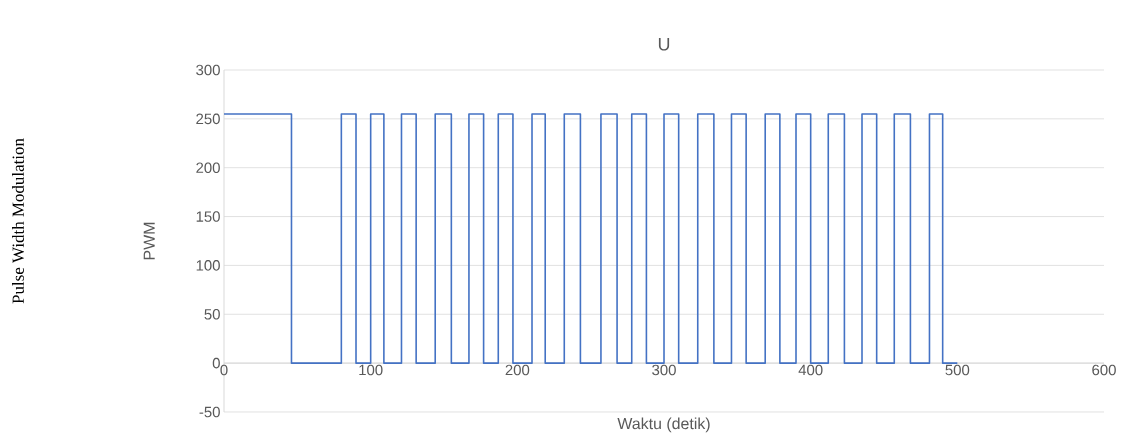 This screenshot has height=441, width=1125. I want to click on y-tick-label: 250, so click(208, 119).